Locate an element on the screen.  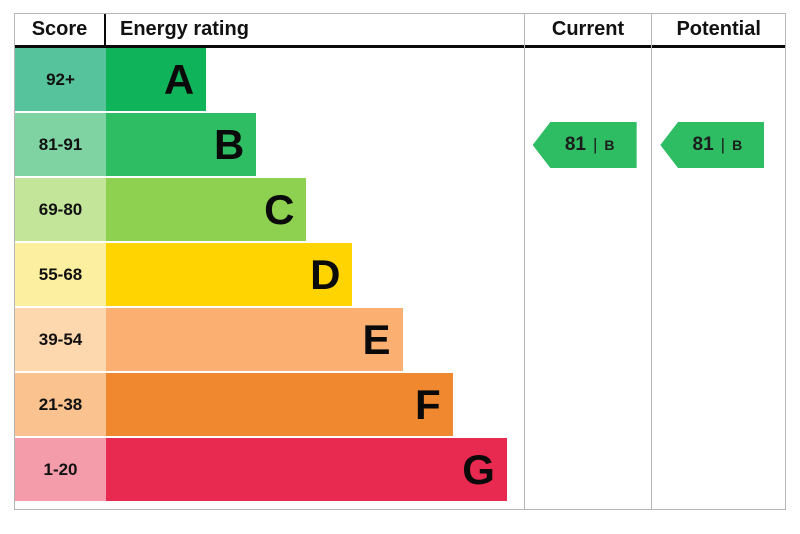
bar-track: G is located at coordinates (315, 470).